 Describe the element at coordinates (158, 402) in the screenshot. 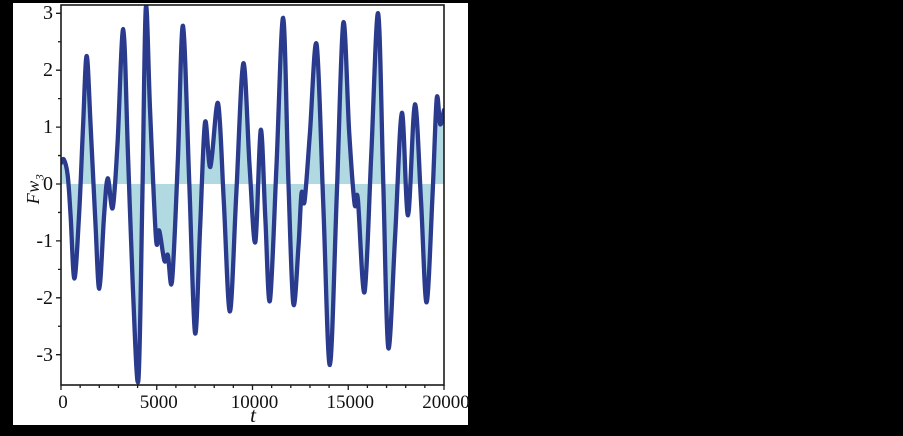

I see `x-tick-label: 5000` at that location.